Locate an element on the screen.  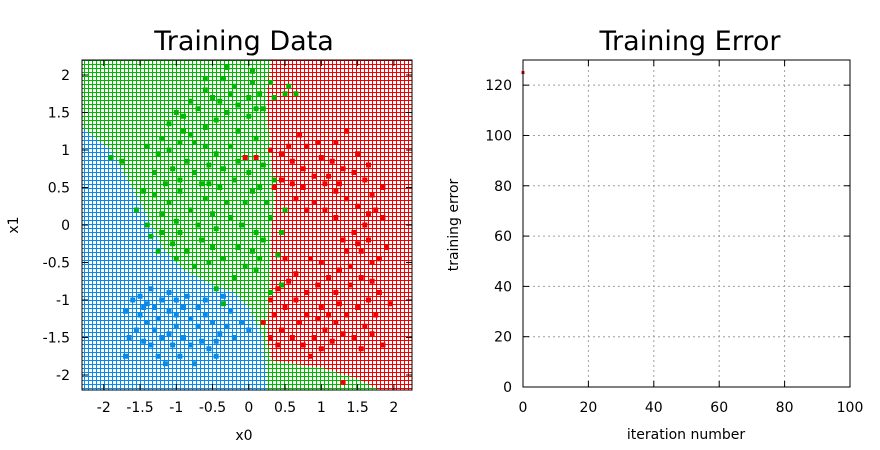
y-tick-label: 0 is located at coordinates (65, 226).